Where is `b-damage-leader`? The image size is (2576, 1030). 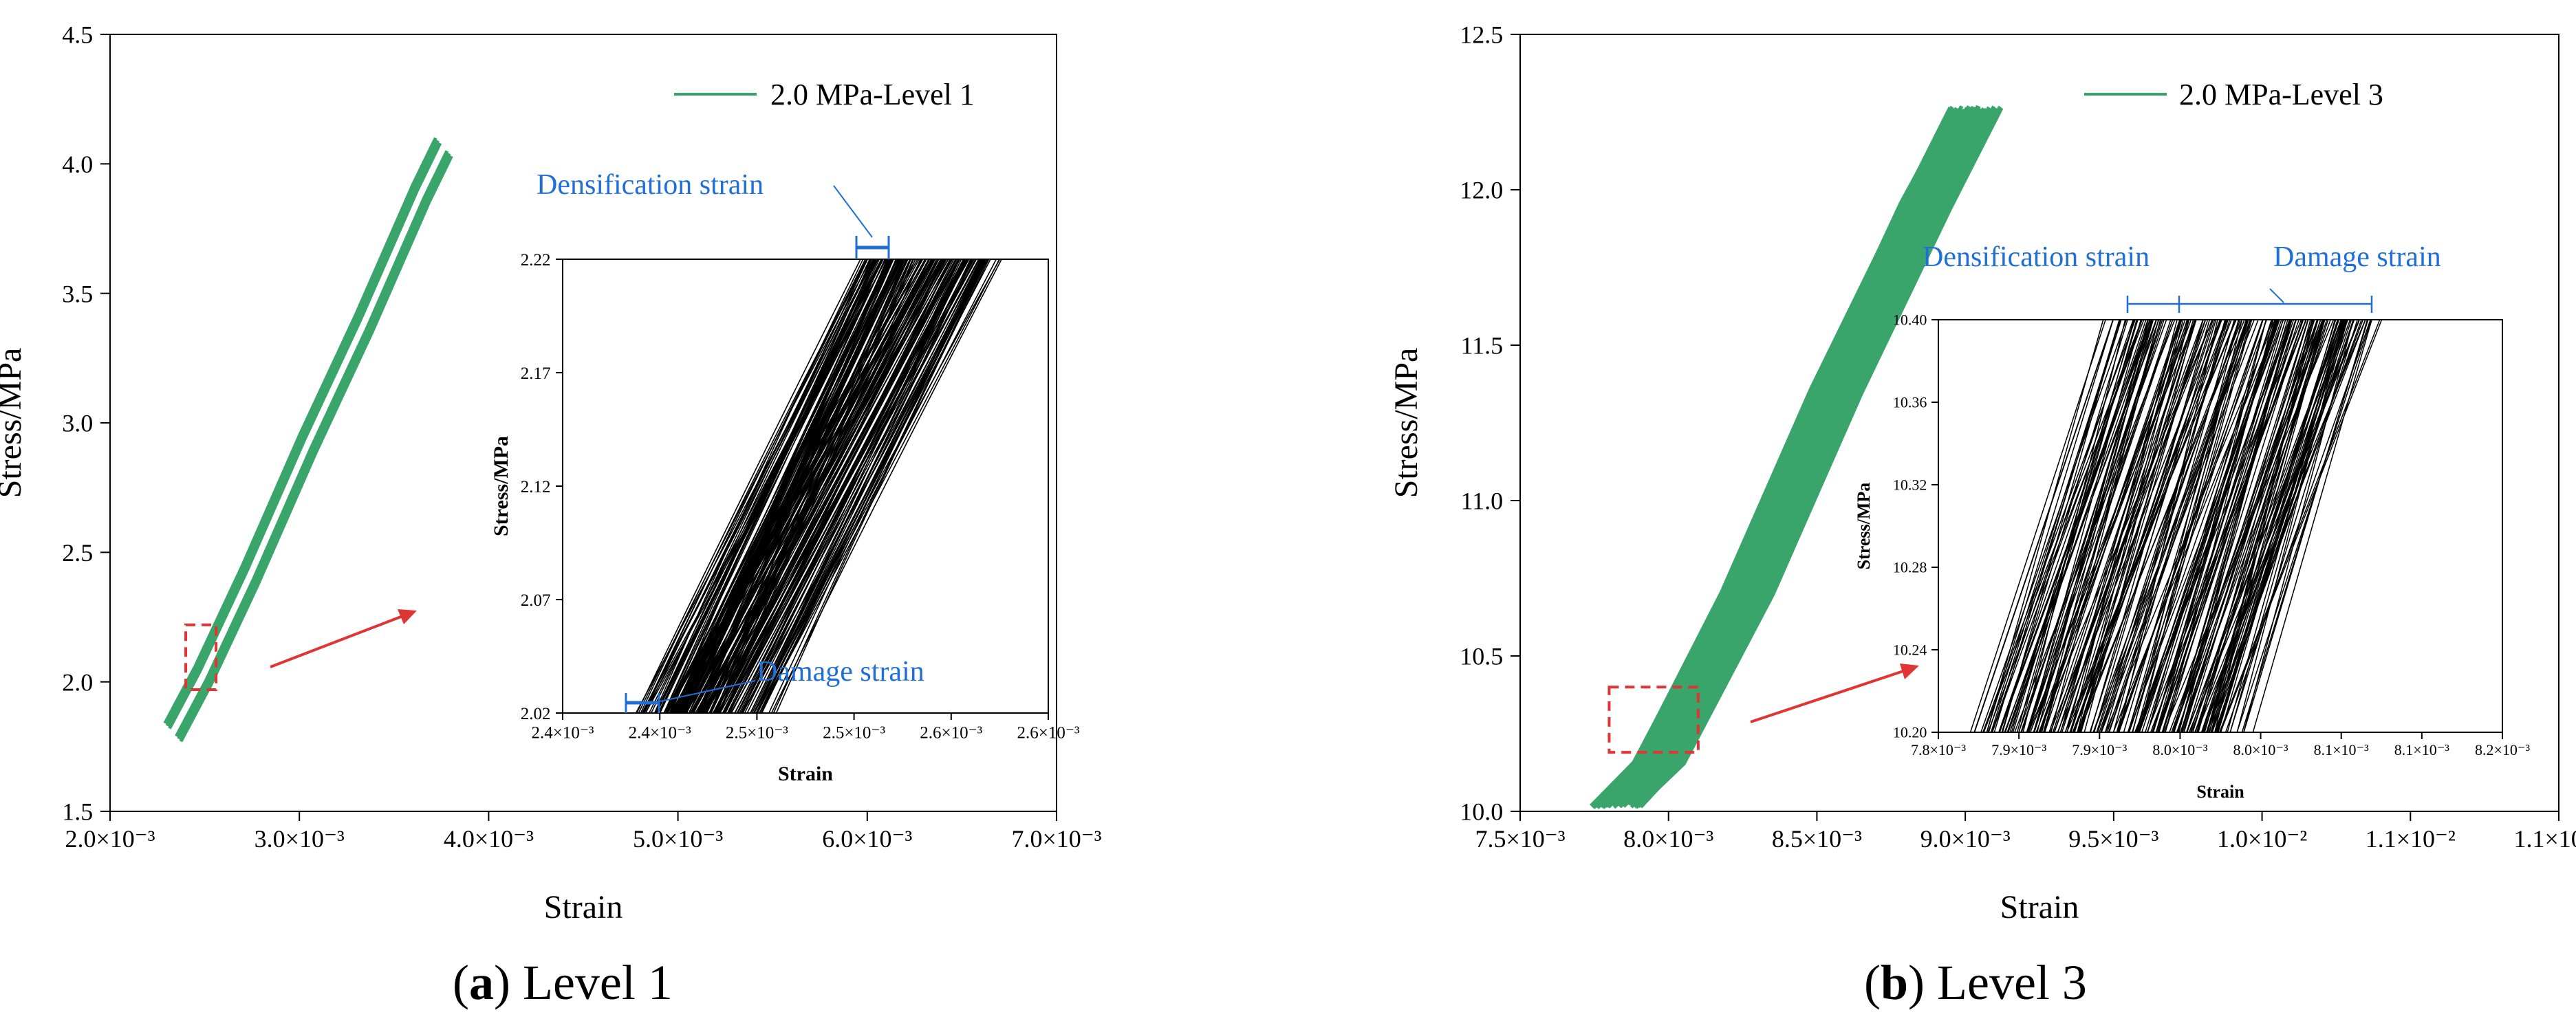 b-damage-leader is located at coordinates (2276, 295).